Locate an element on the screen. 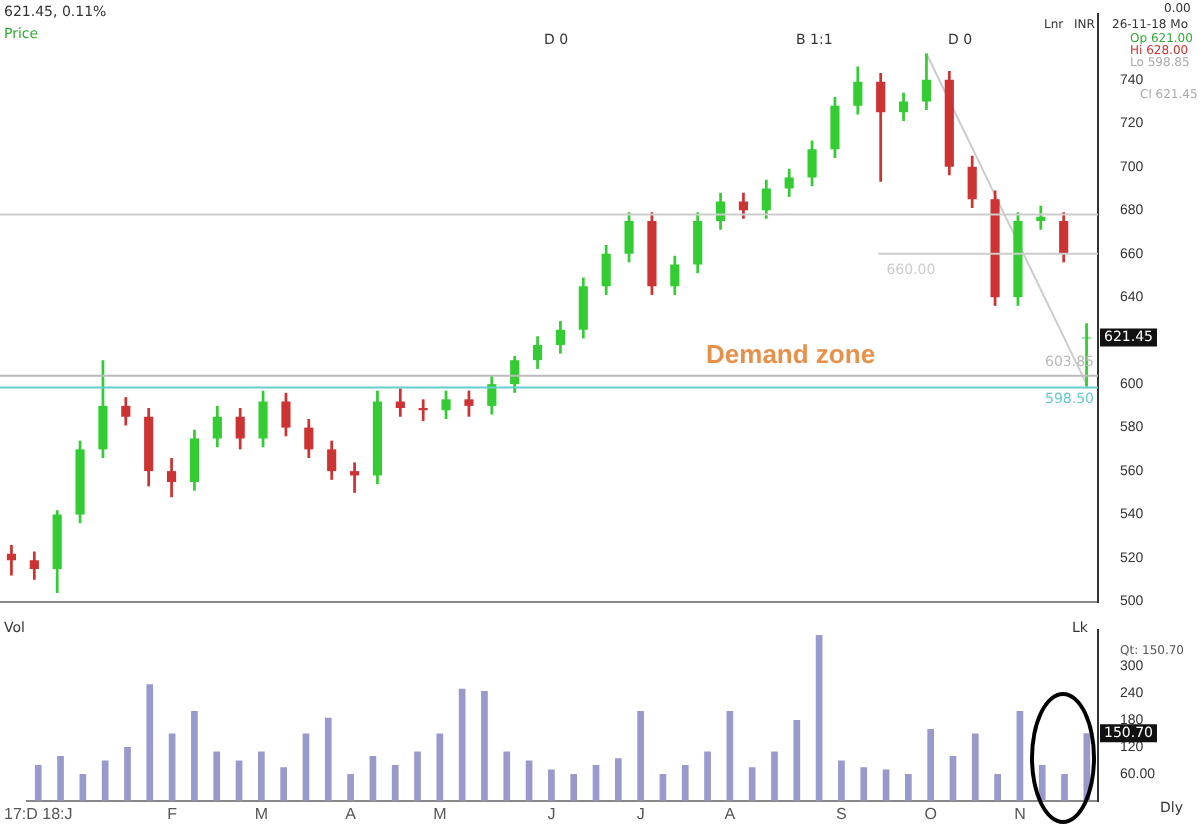 The image size is (1204, 832). annotation: Demand zone is located at coordinates (791, 353).